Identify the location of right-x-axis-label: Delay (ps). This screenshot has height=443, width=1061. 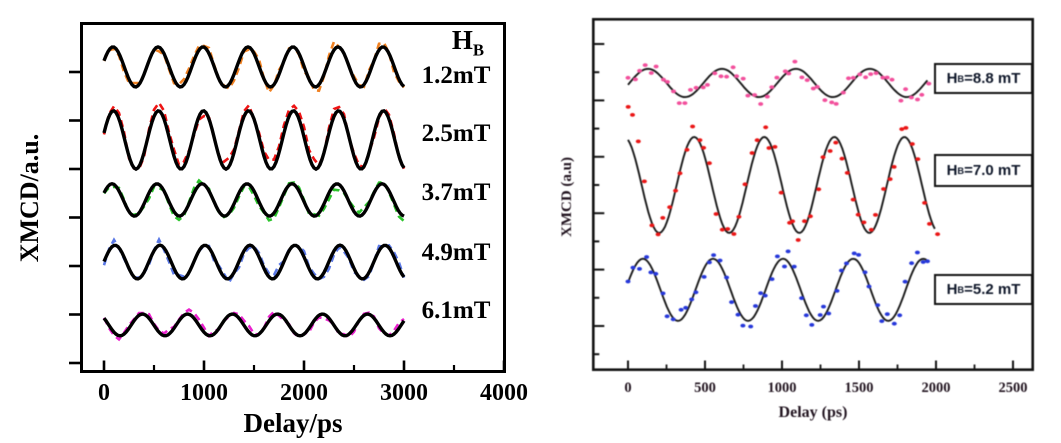
(813, 412).